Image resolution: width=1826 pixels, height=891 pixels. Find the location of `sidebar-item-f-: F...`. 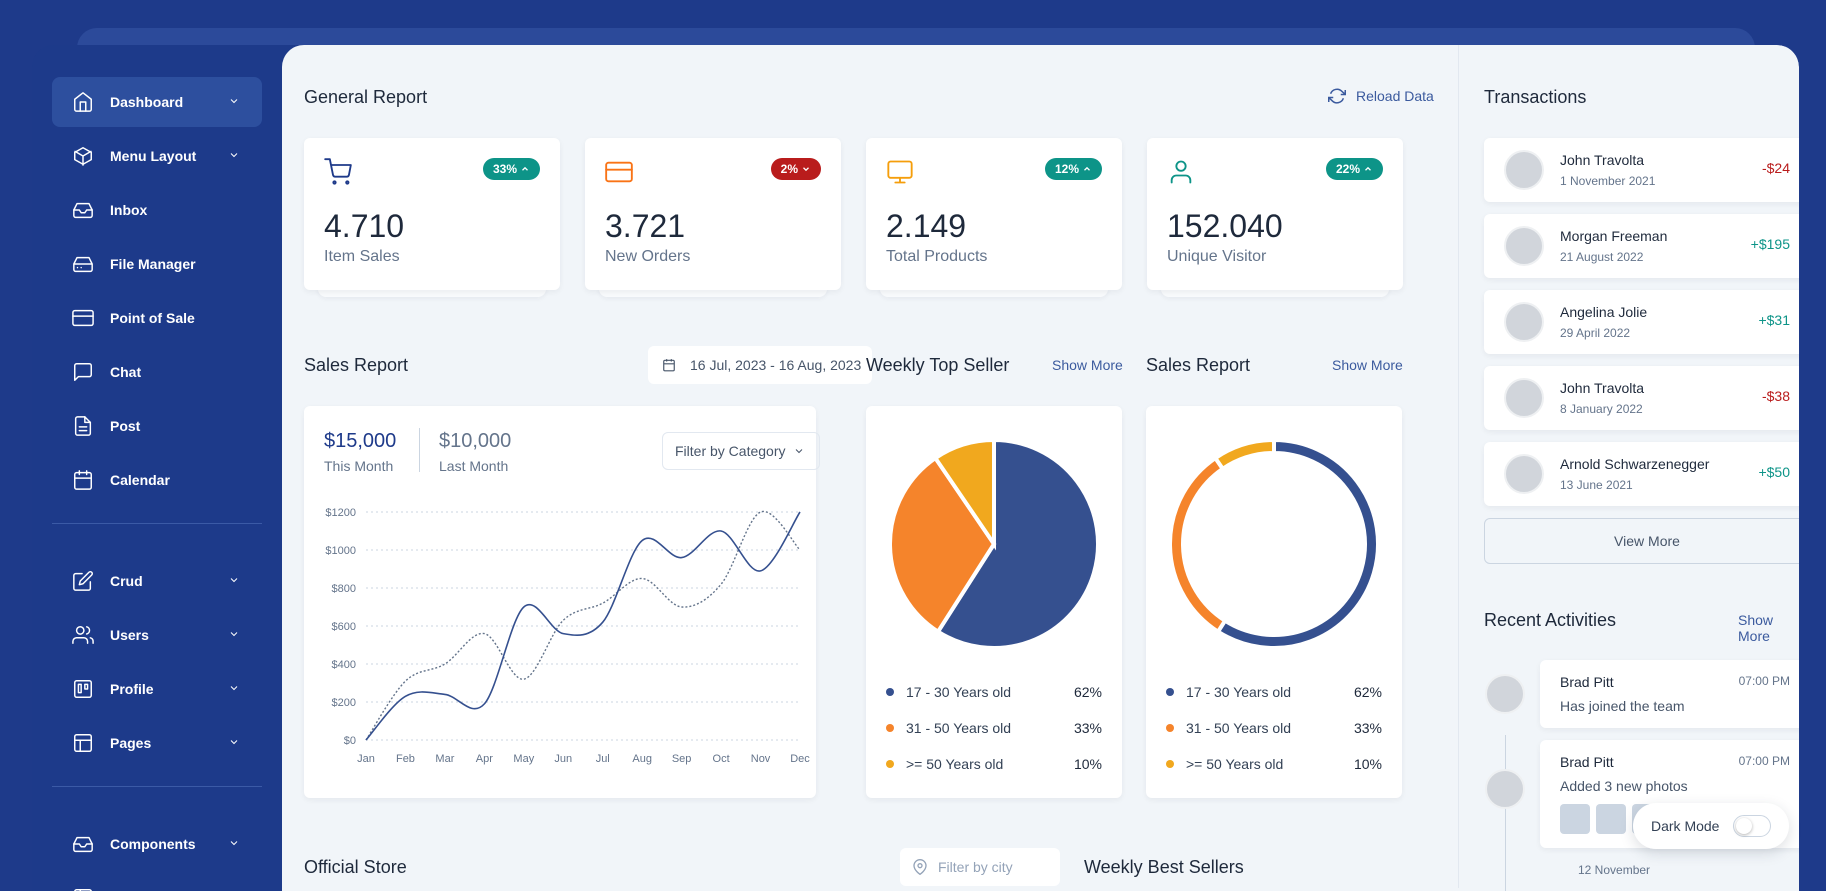

sidebar-item-f-: F... is located at coordinates (157, 882).